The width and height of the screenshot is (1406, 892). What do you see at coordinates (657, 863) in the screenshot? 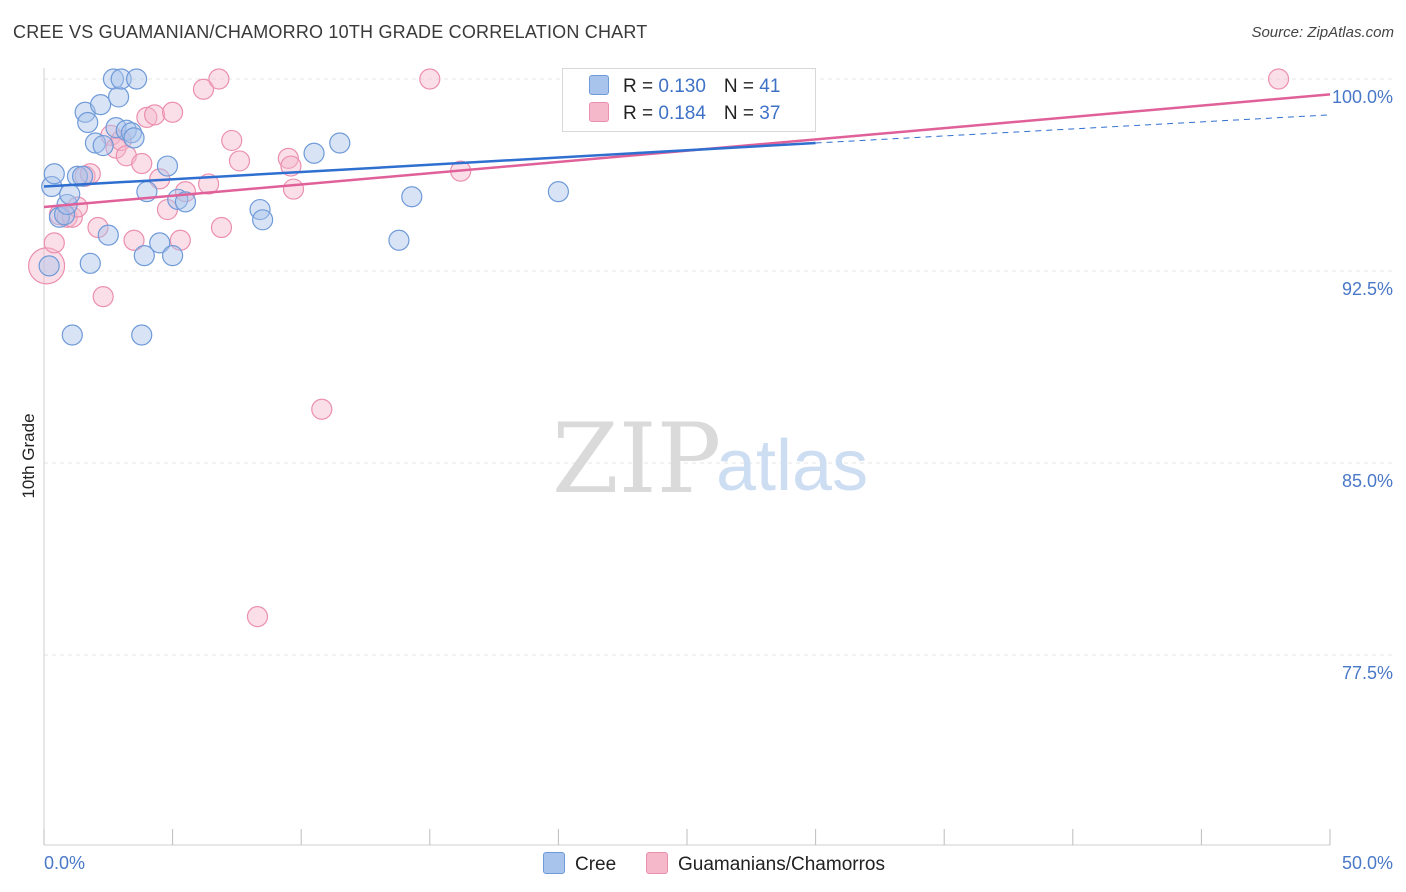
I see `bottom-legend-swatch-guamanian` at bounding box center [657, 863].